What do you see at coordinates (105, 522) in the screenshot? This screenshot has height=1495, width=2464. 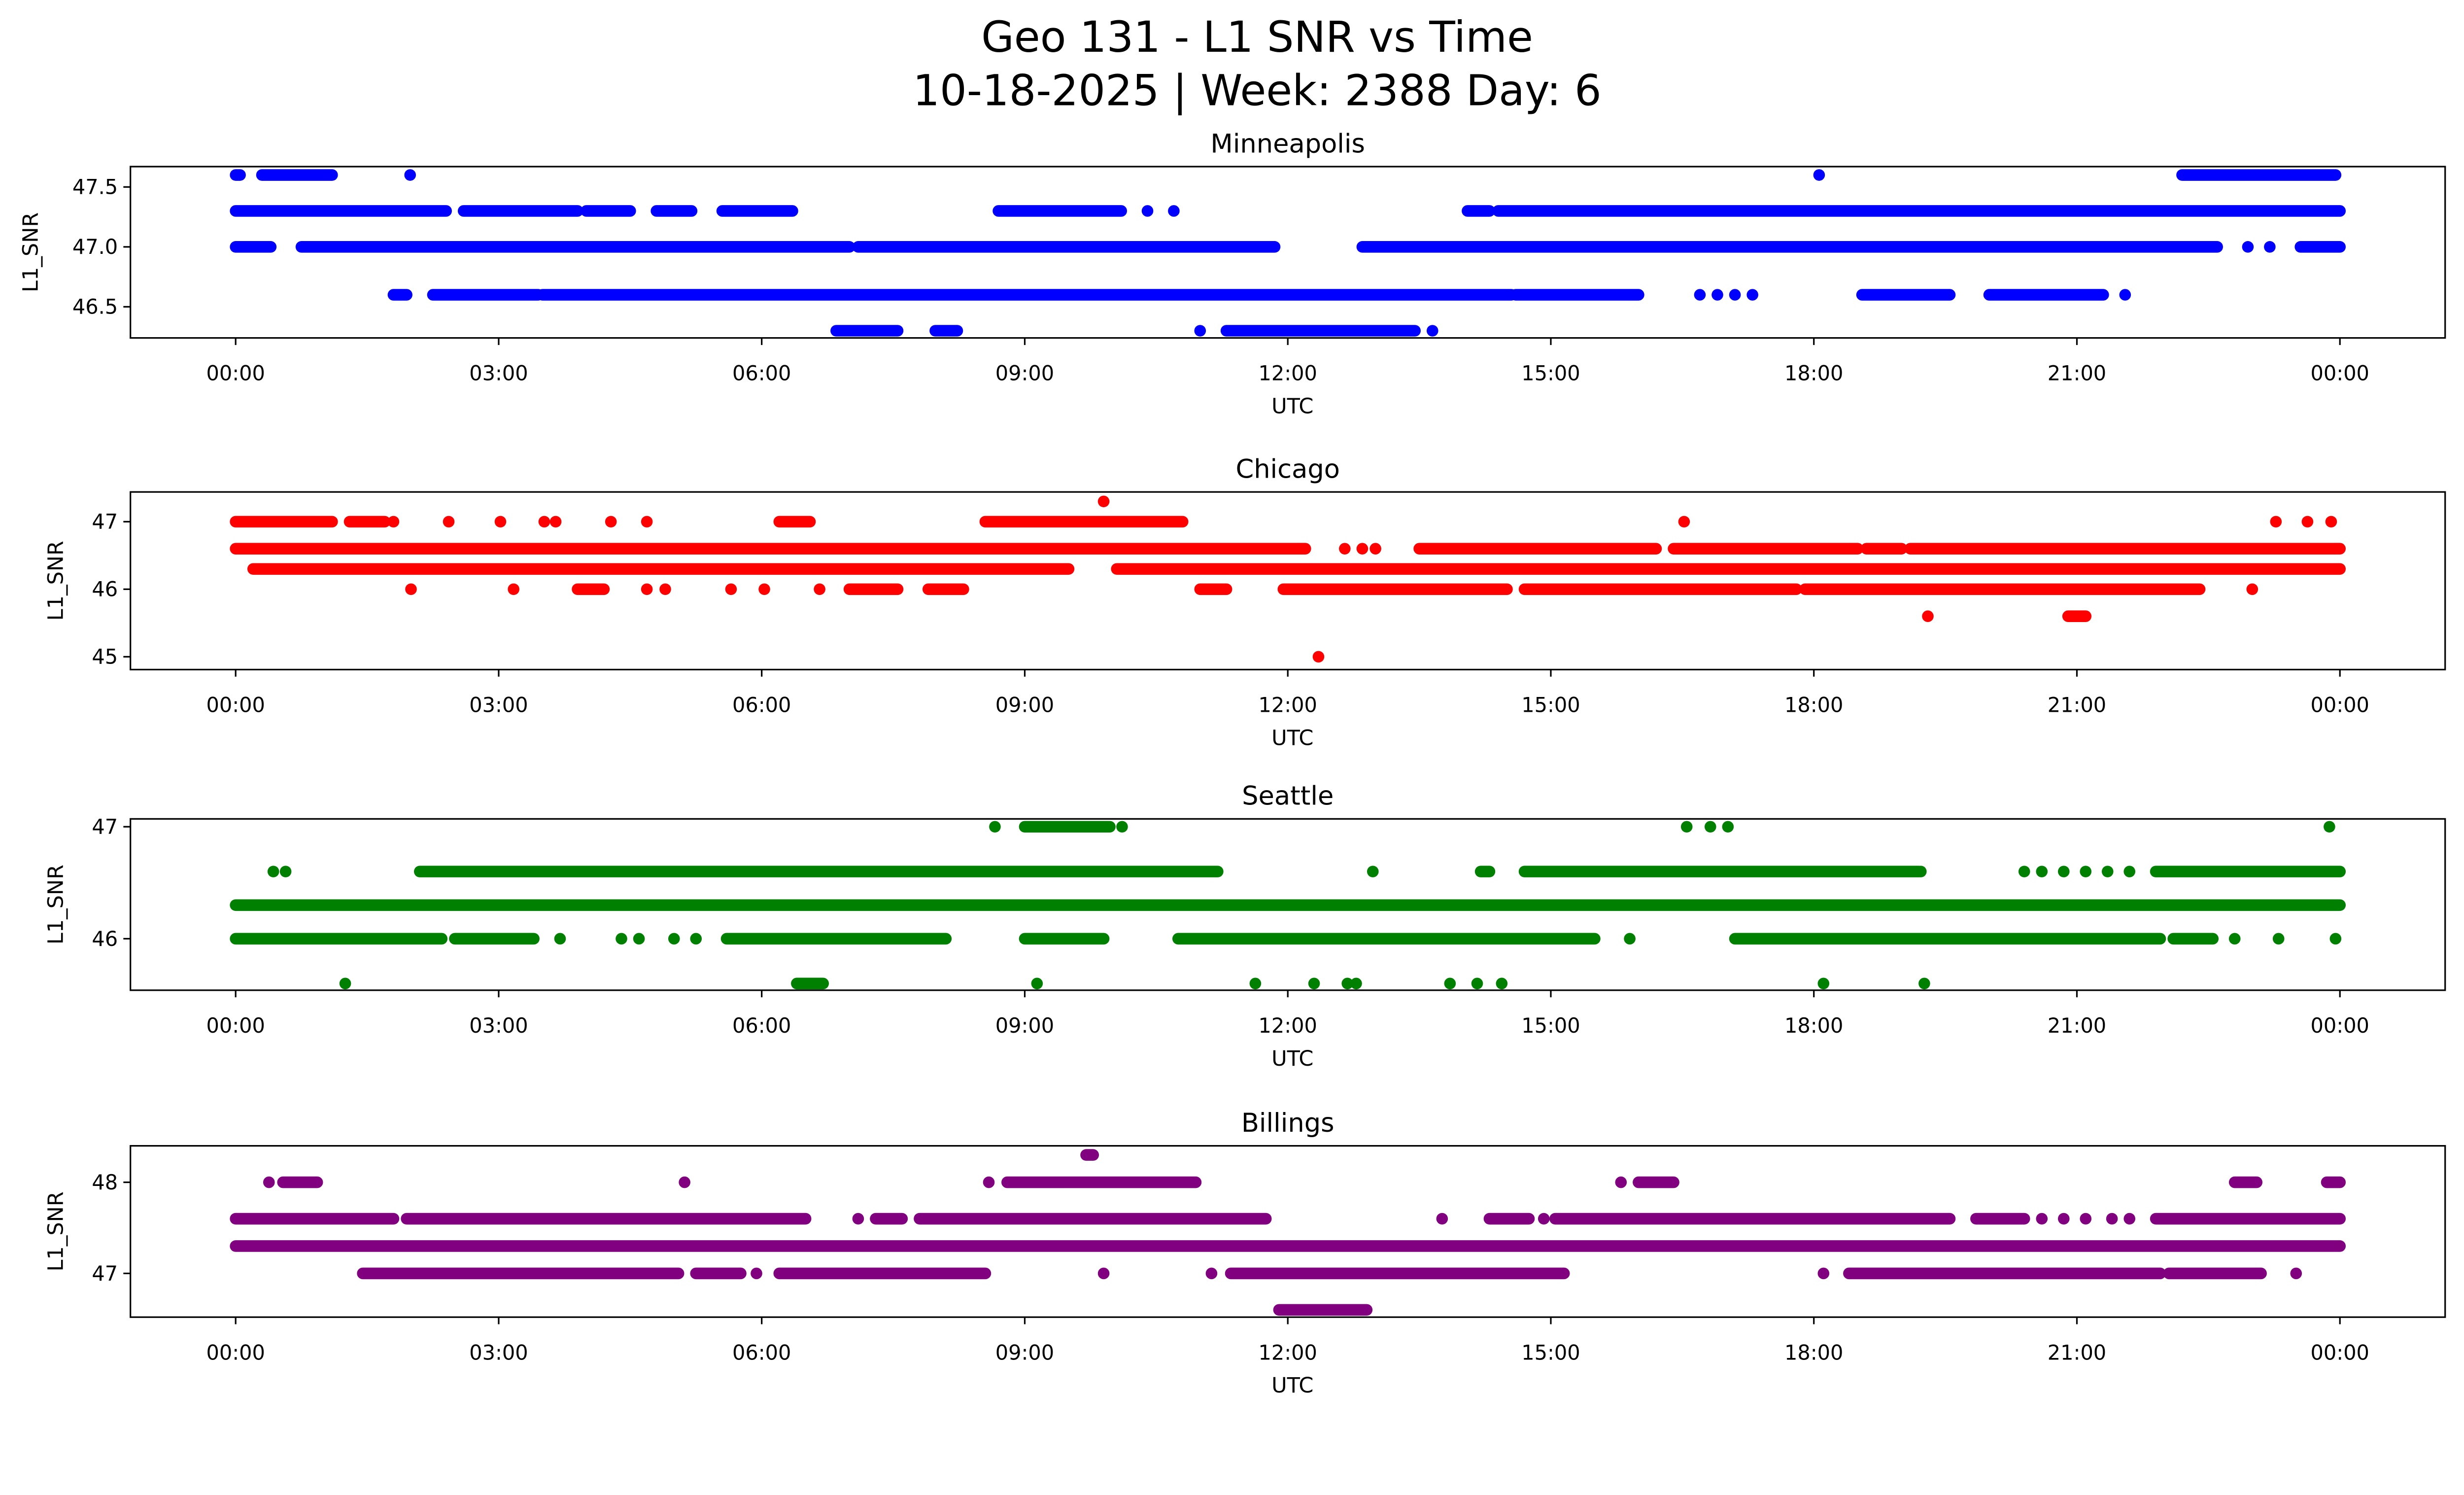 I see `y-tick-label: 47` at bounding box center [105, 522].